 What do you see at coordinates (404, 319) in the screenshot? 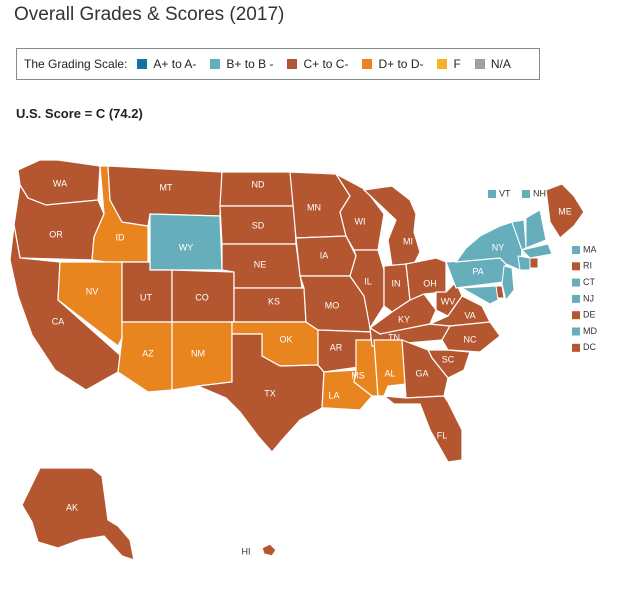
I see `state-label-ky: KY` at bounding box center [404, 319].